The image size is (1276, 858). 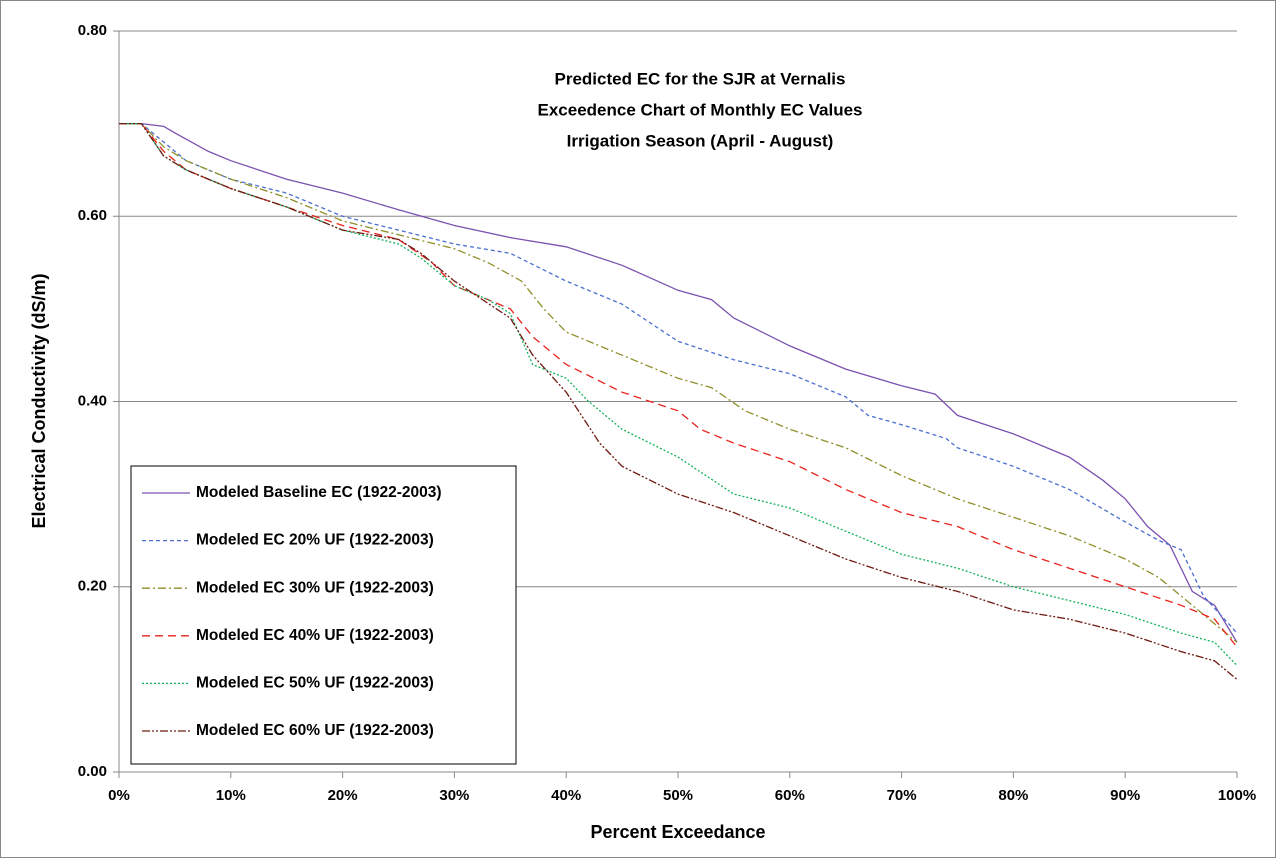 I want to click on chart-title: Exceedence Chart of Monthly EC Values, so click(x=700, y=109).